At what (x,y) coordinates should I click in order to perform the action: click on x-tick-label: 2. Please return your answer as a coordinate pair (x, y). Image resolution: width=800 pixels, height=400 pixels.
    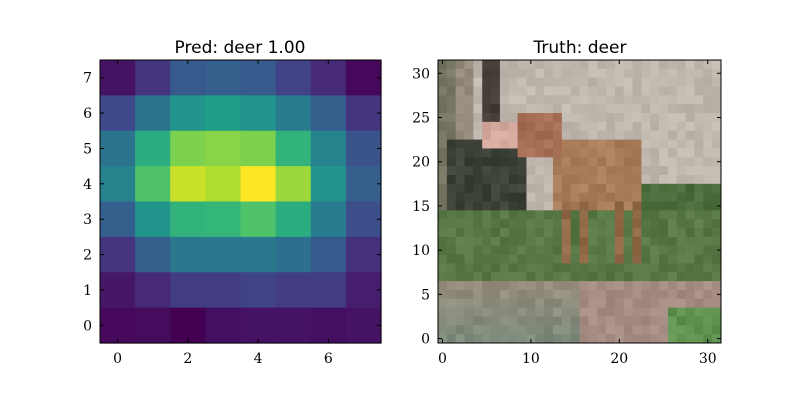
    Looking at the image, I should click on (187, 359).